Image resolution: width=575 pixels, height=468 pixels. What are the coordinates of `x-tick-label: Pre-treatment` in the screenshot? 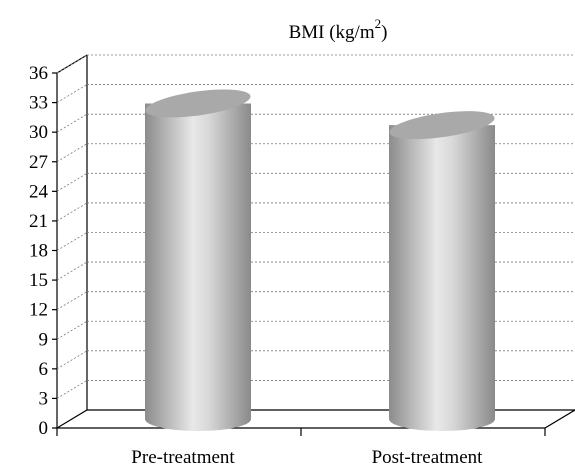 It's located at (183, 457).